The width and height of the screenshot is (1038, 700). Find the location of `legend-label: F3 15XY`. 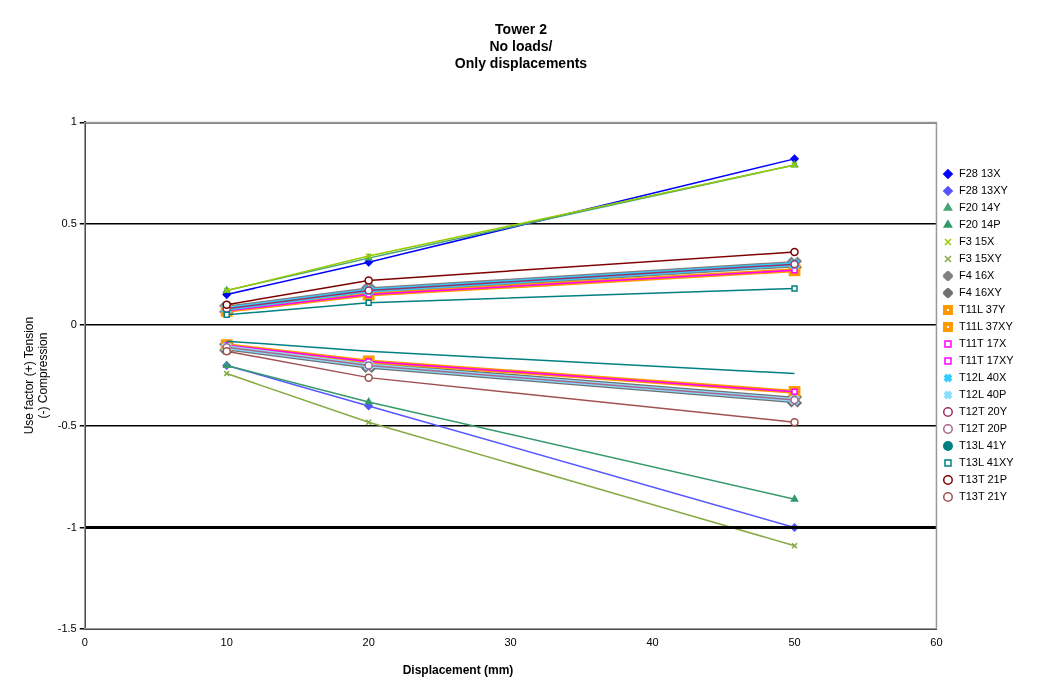

legend-label: F3 15XY is located at coordinates (980, 258).